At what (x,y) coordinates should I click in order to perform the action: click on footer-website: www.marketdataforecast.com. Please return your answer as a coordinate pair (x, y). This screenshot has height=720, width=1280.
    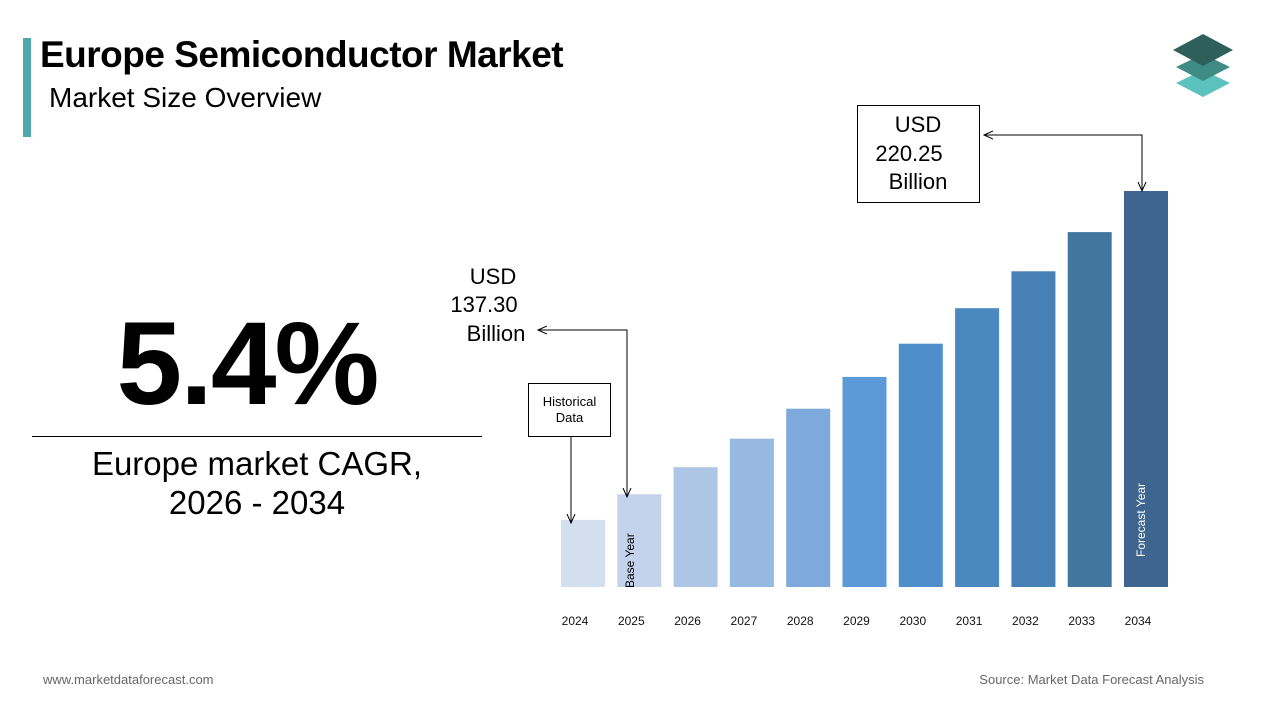
    Looking at the image, I should click on (128, 679).